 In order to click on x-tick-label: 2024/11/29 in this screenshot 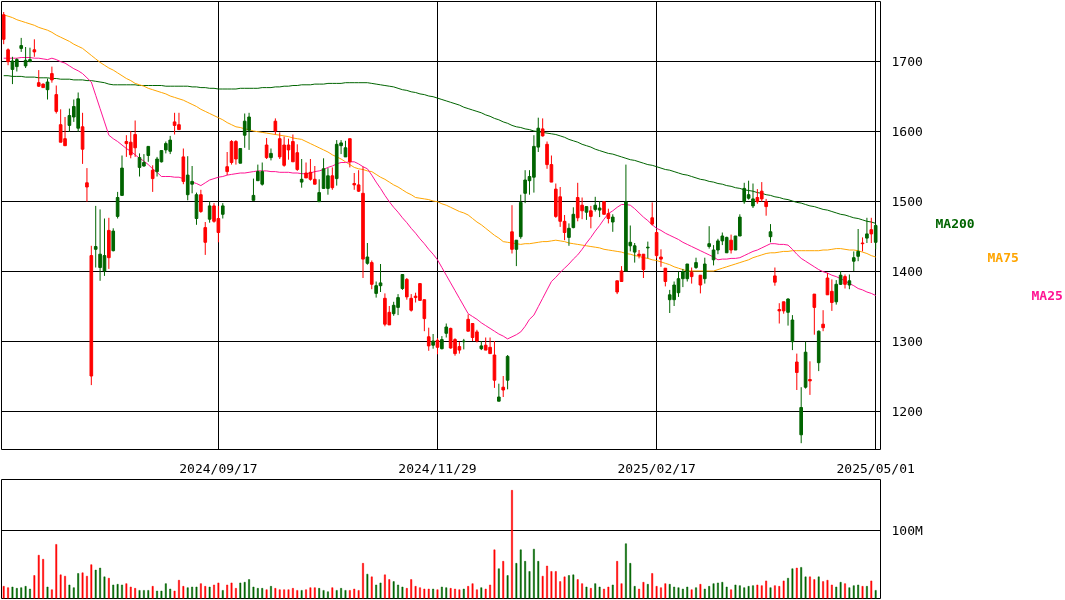, I will do `click(437, 468)`.